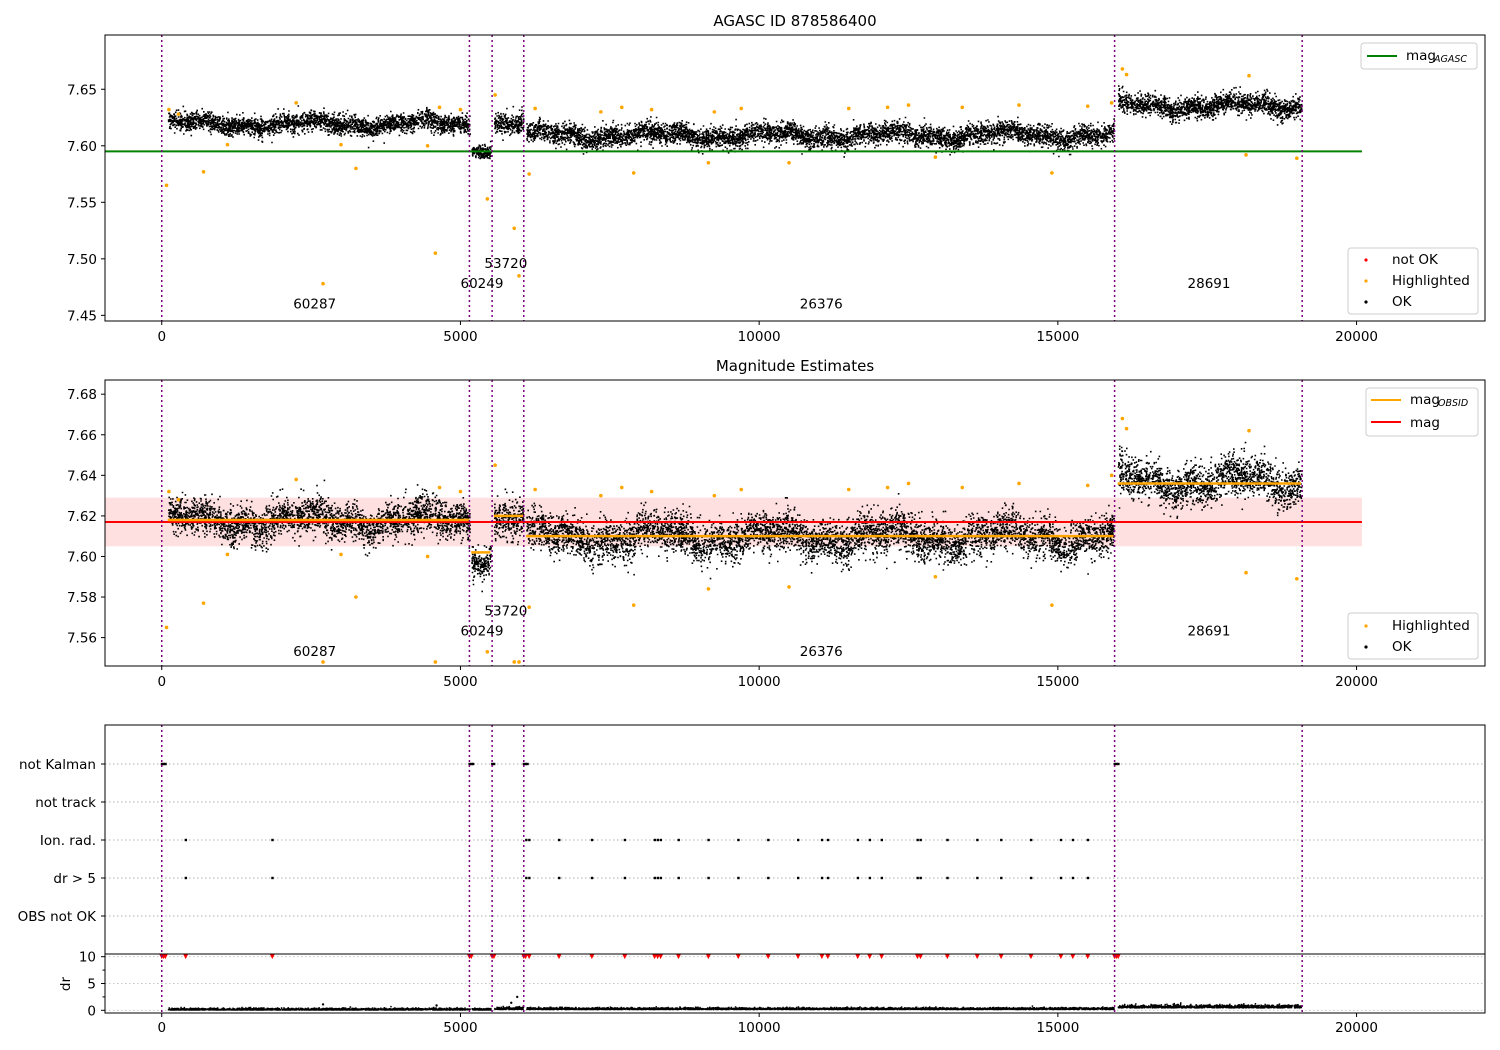 This screenshot has height=1050, width=1500. Describe the element at coordinates (82, 517) in the screenshot. I see `y-tick-label: 7.62` at that location.